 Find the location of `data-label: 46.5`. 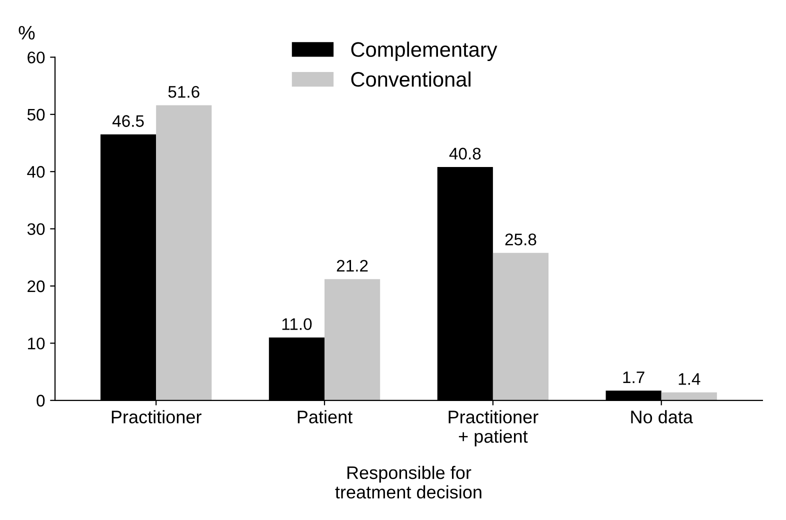

data-label: 46.5 is located at coordinates (128, 121).